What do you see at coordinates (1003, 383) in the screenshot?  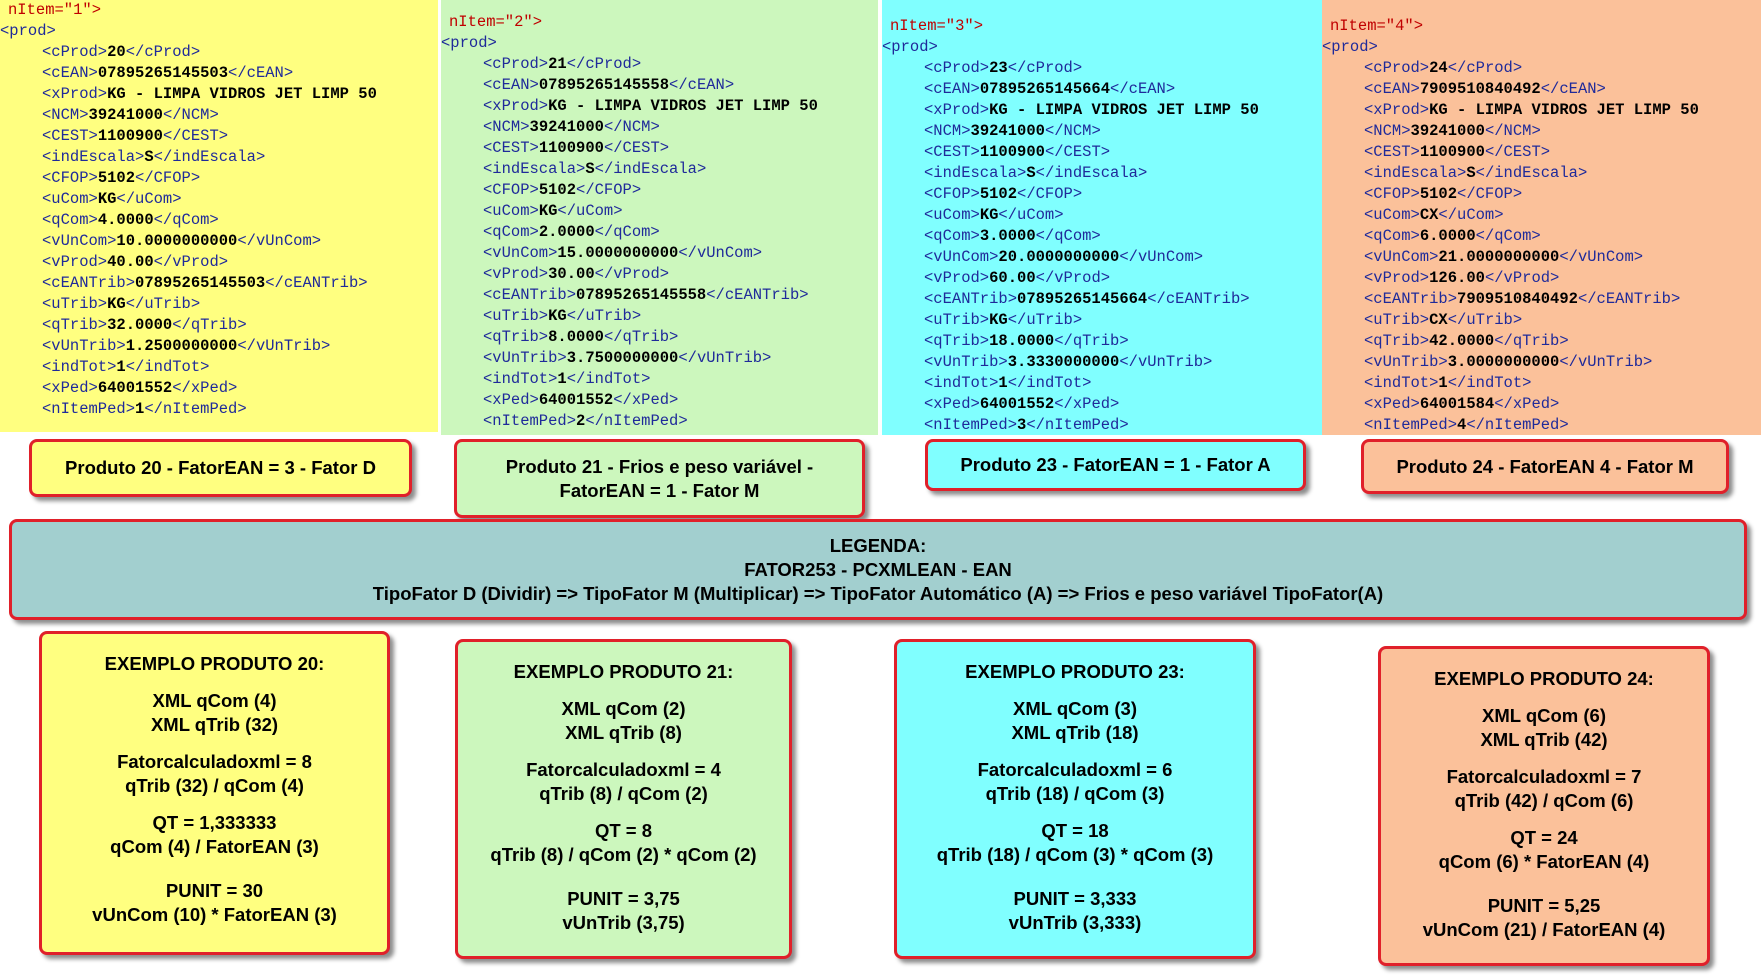 I see `xml-value: 1` at bounding box center [1003, 383].